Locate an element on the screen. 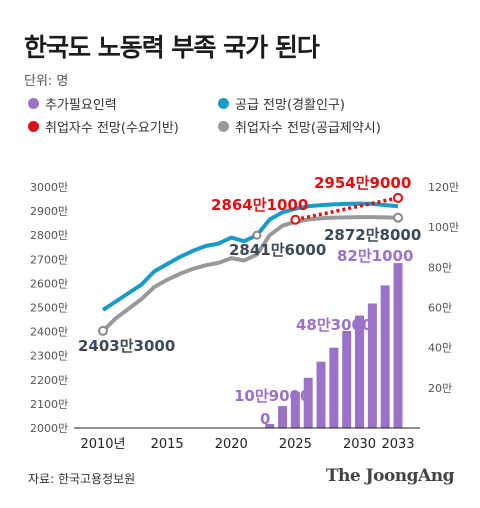  legend-label: 취업자수 전망(공급제약시) is located at coordinates (308, 128).